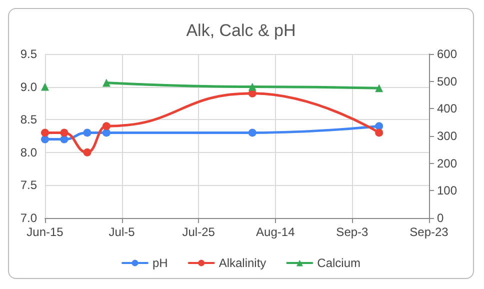  I want to click on x-tick-label: Aug-14, so click(276, 232).